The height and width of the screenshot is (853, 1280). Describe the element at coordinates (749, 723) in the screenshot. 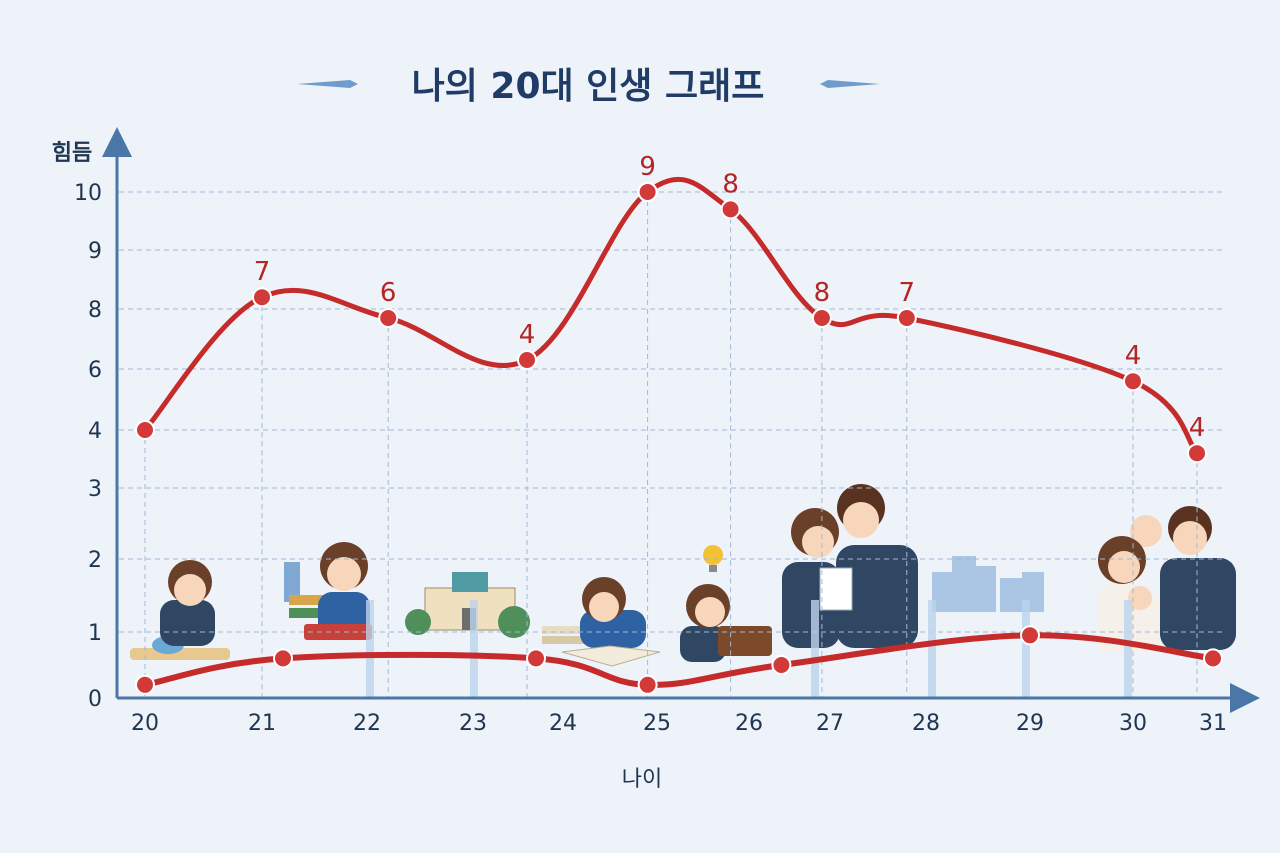

I see `x-tick-label: 26` at that location.